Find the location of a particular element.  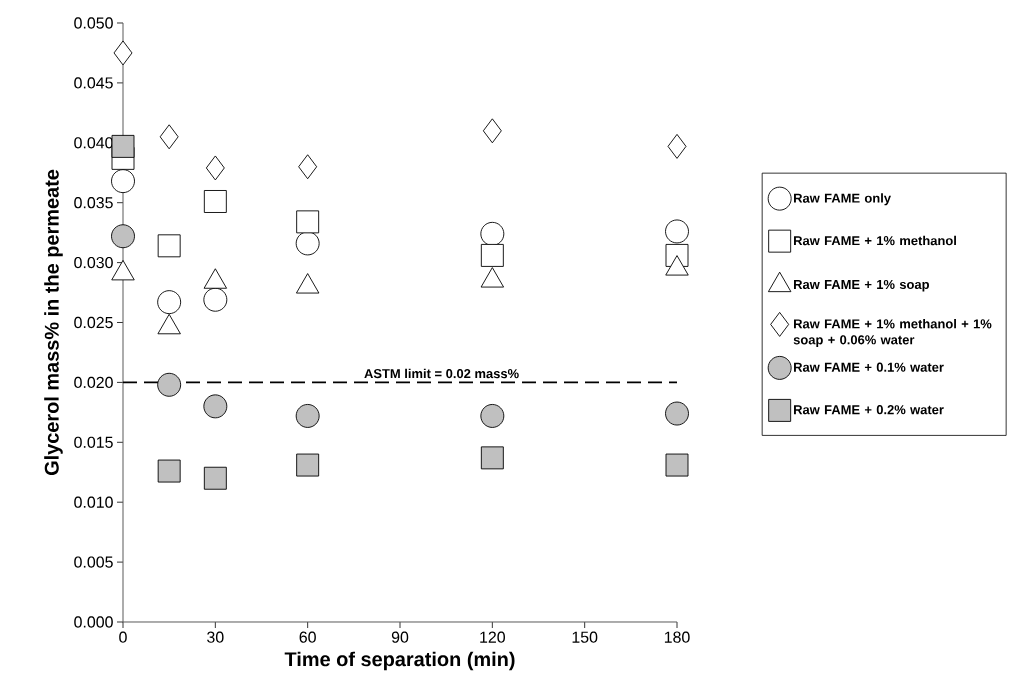

y-tick-label: 0.035 is located at coordinates (93, 203).